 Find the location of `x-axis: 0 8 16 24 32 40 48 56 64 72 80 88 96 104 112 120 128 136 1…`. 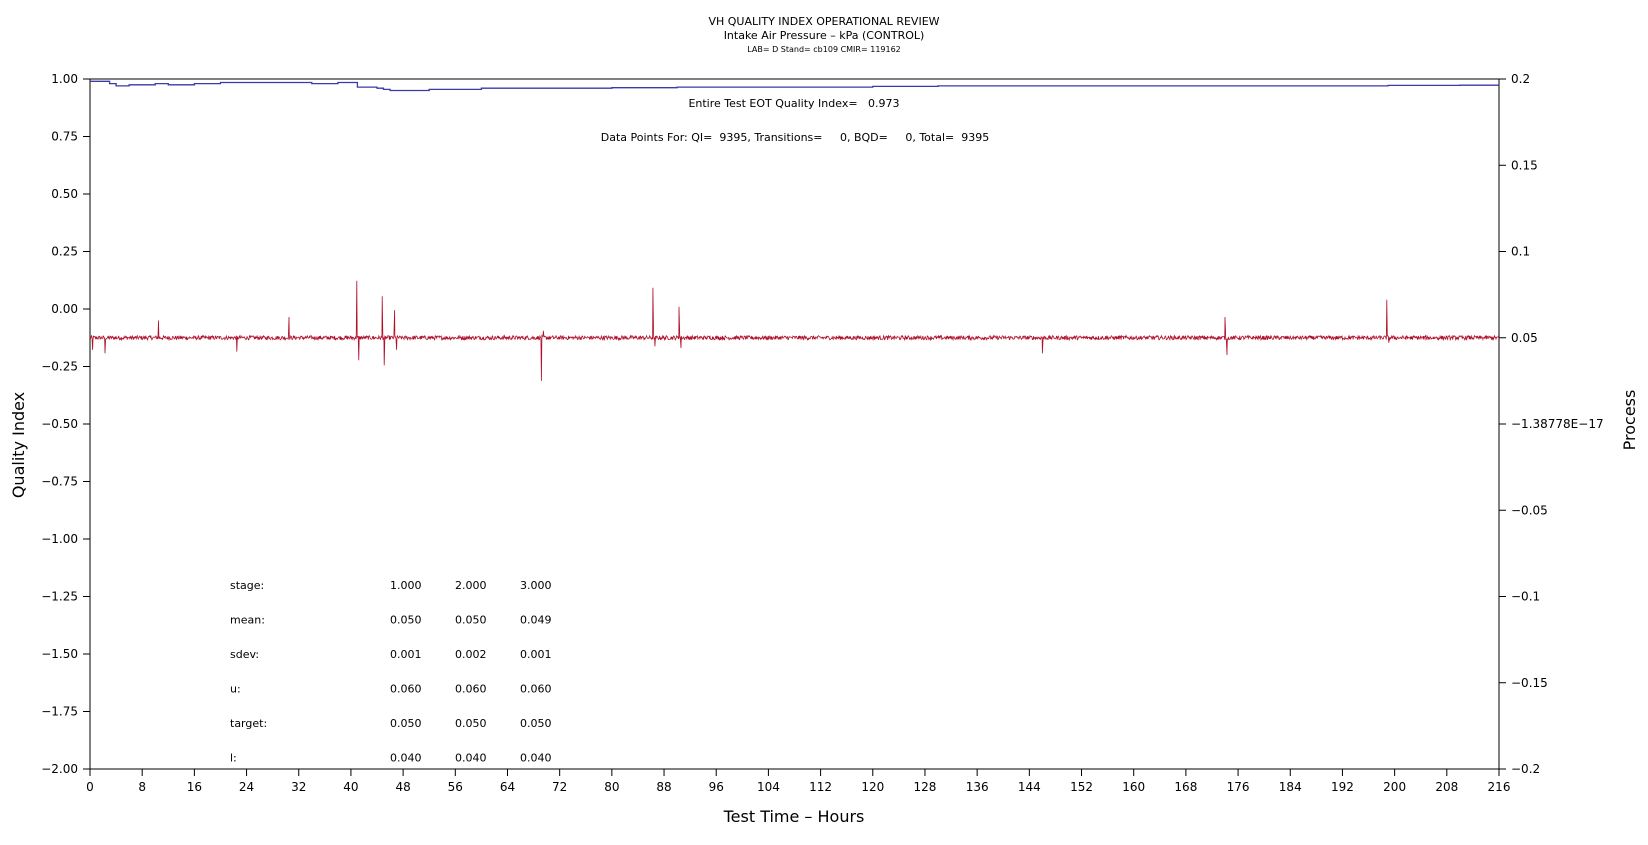

x-axis: 0 8 16 24 32 40 48 56 64 72 80 88 96 104 112 120 128 136 1… is located at coordinates (798, 781).